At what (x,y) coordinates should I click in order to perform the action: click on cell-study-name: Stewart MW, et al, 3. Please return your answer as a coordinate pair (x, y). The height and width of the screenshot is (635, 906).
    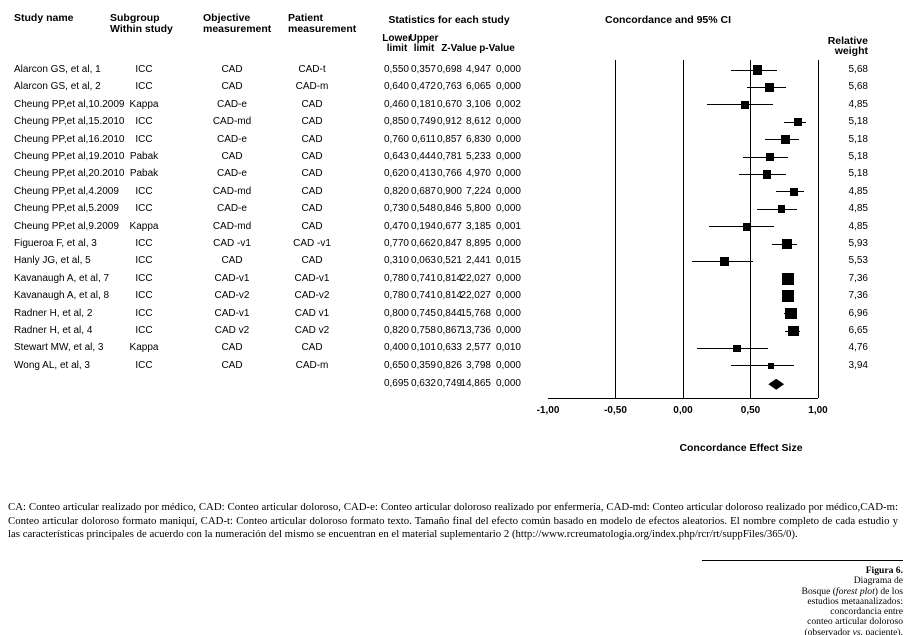
    Looking at the image, I should click on (59, 348).